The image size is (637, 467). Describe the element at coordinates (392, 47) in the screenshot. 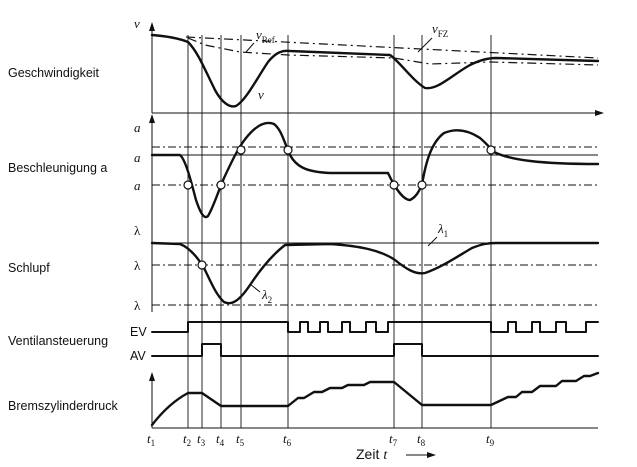

I see `vehicle-speed-curve` at that location.